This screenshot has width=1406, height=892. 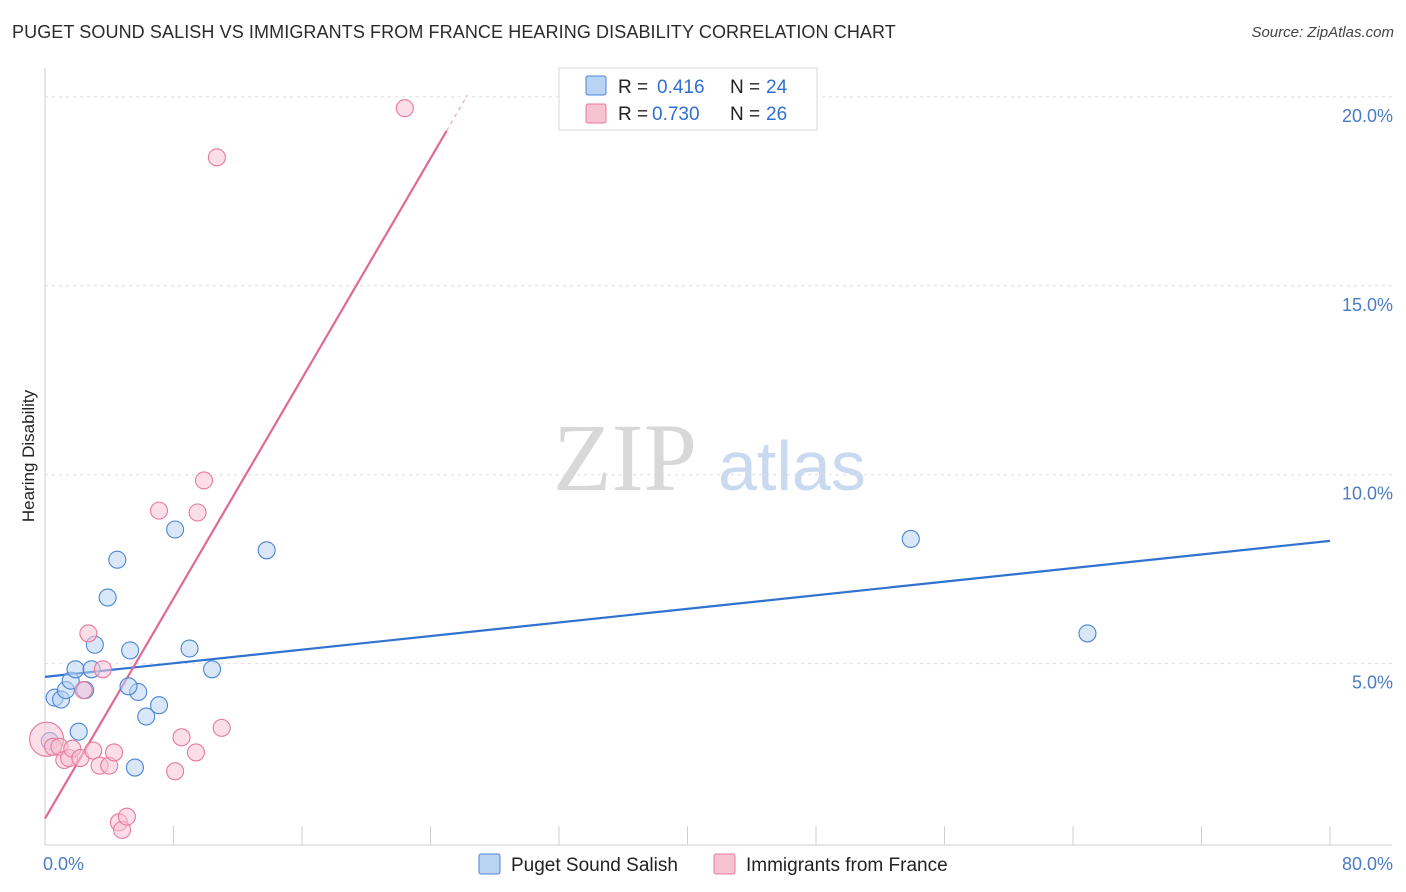 I want to click on bottom-legend-label-pink: Immigrants from France, so click(x=847, y=865).